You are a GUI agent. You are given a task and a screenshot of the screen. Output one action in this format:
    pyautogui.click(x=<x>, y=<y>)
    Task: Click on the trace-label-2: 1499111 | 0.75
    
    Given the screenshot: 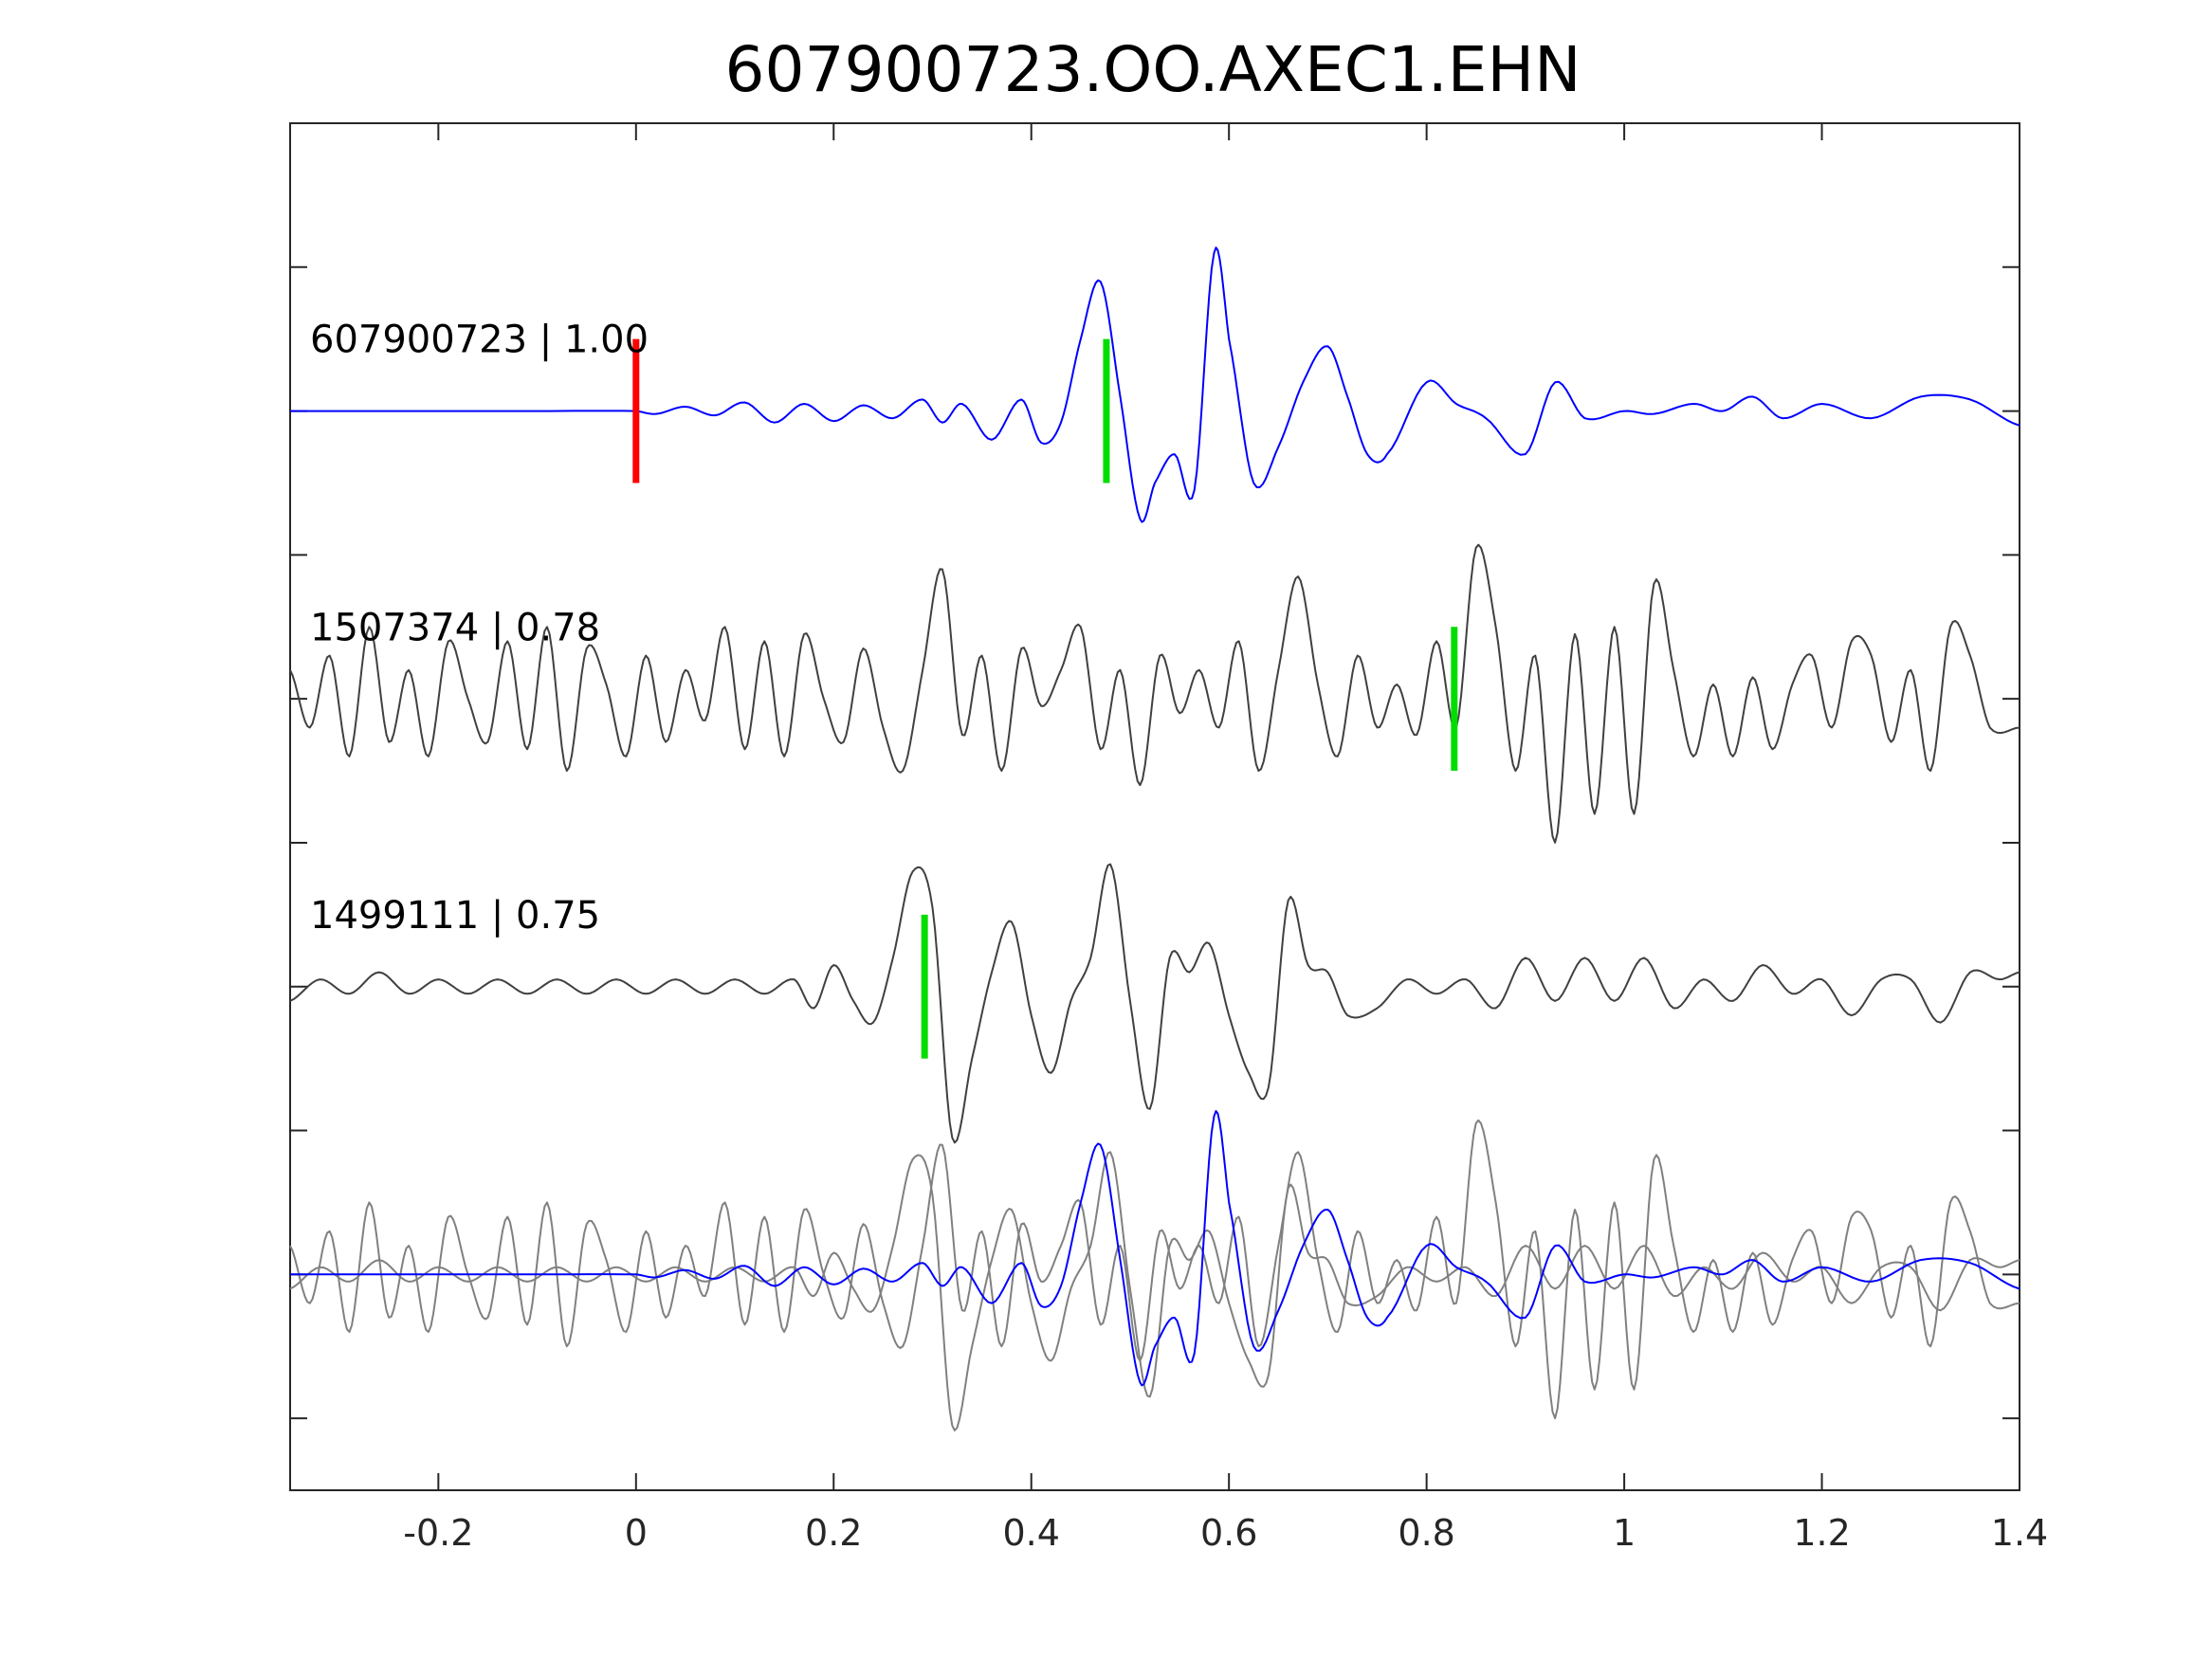 What is the action you would take?
    pyautogui.click(x=455, y=916)
    